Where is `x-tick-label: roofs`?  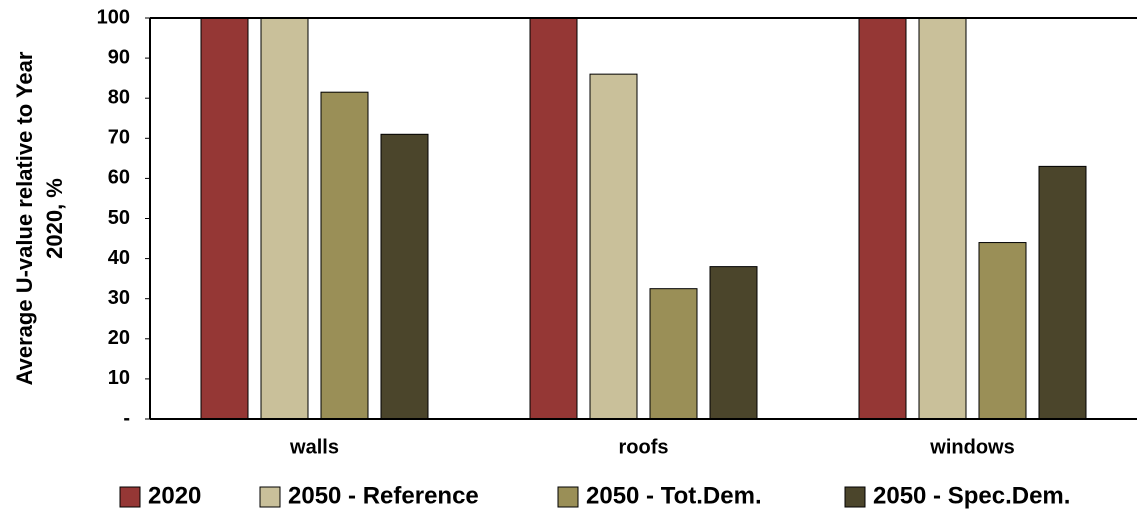
x-tick-label: roofs is located at coordinates (644, 447).